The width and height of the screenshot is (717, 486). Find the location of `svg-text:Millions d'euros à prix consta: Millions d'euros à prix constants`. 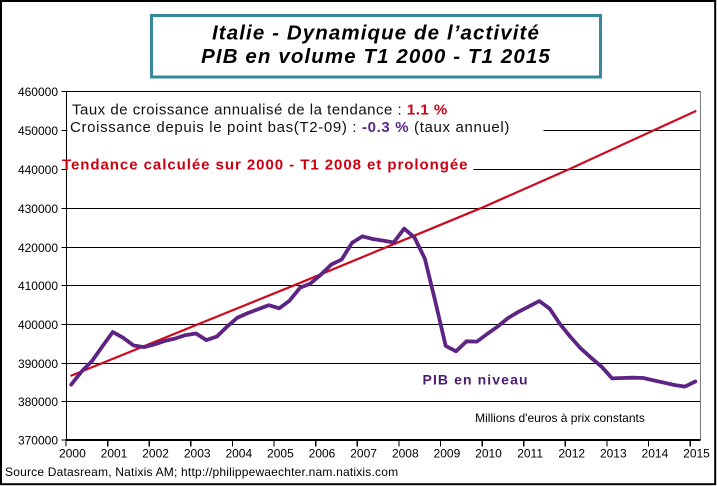

svg-text:Millions d'euros à prix consta: Millions d'euros à prix constants is located at coordinates (560, 418).